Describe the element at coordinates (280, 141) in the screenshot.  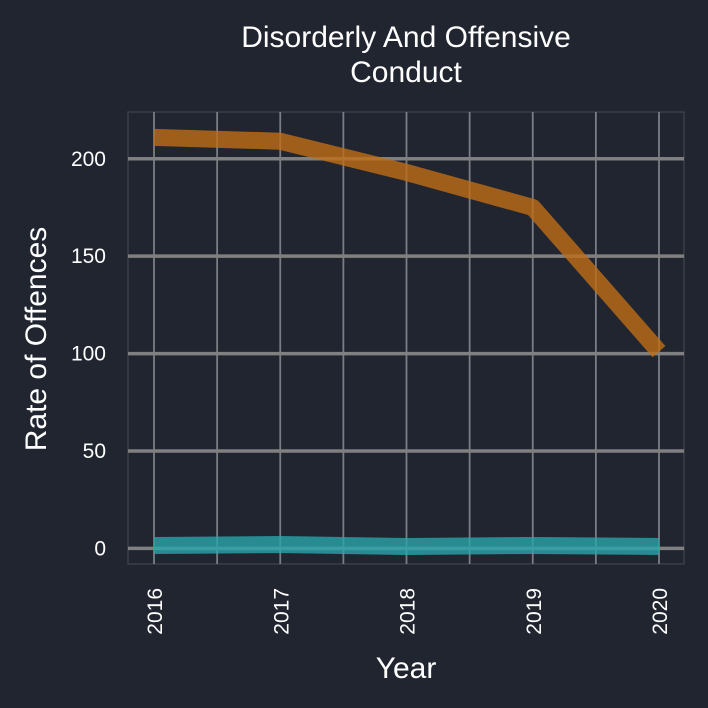
I see `data-point-series-1-2017` at that location.